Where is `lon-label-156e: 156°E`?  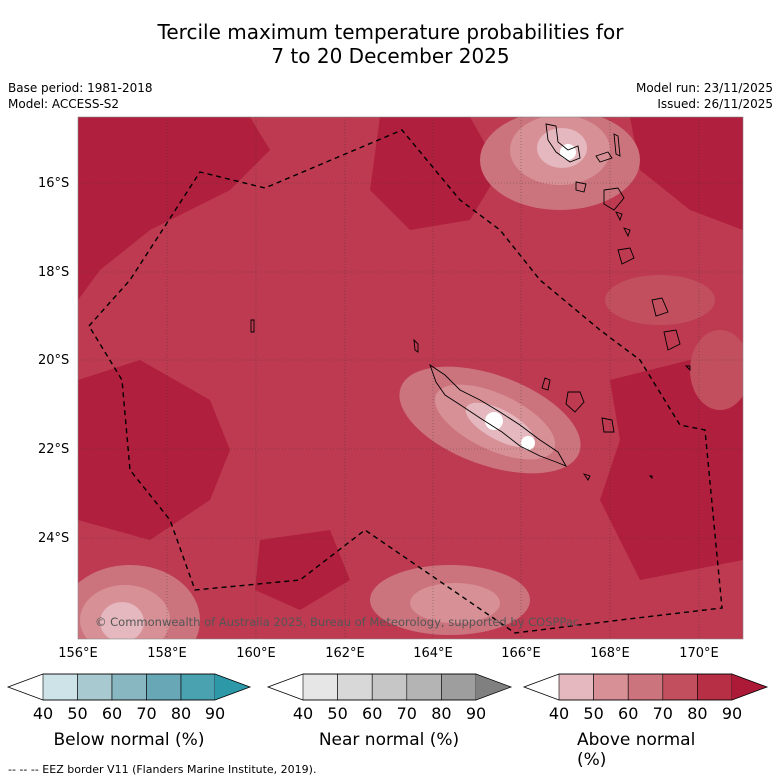
lon-label-156e: 156°E is located at coordinates (78, 653).